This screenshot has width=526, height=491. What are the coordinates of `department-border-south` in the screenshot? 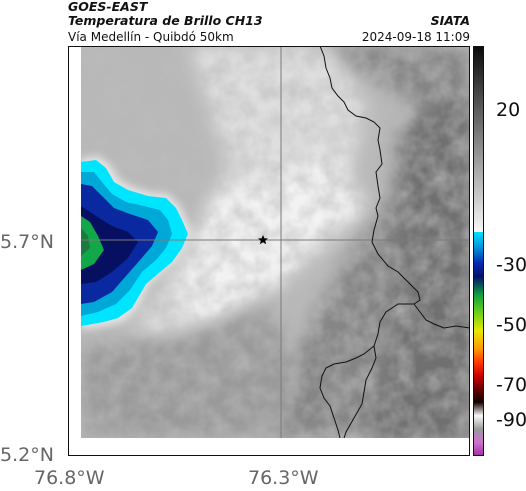 It's located at (347, 391).